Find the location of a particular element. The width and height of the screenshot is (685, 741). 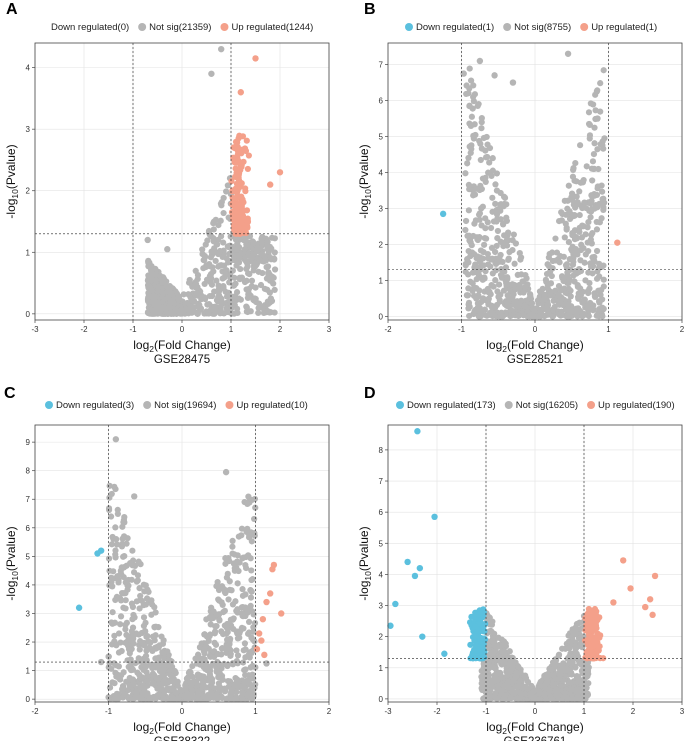

panel-letter-a: A is located at coordinates (12, 9).